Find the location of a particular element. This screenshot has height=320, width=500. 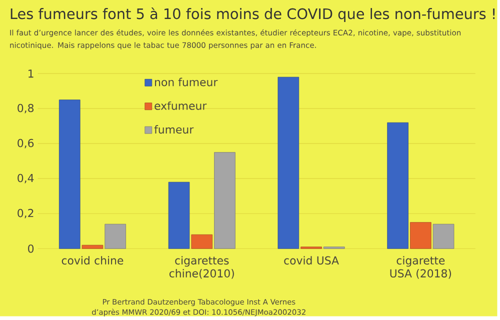

x-tick-label: covid chine is located at coordinates (93, 260).